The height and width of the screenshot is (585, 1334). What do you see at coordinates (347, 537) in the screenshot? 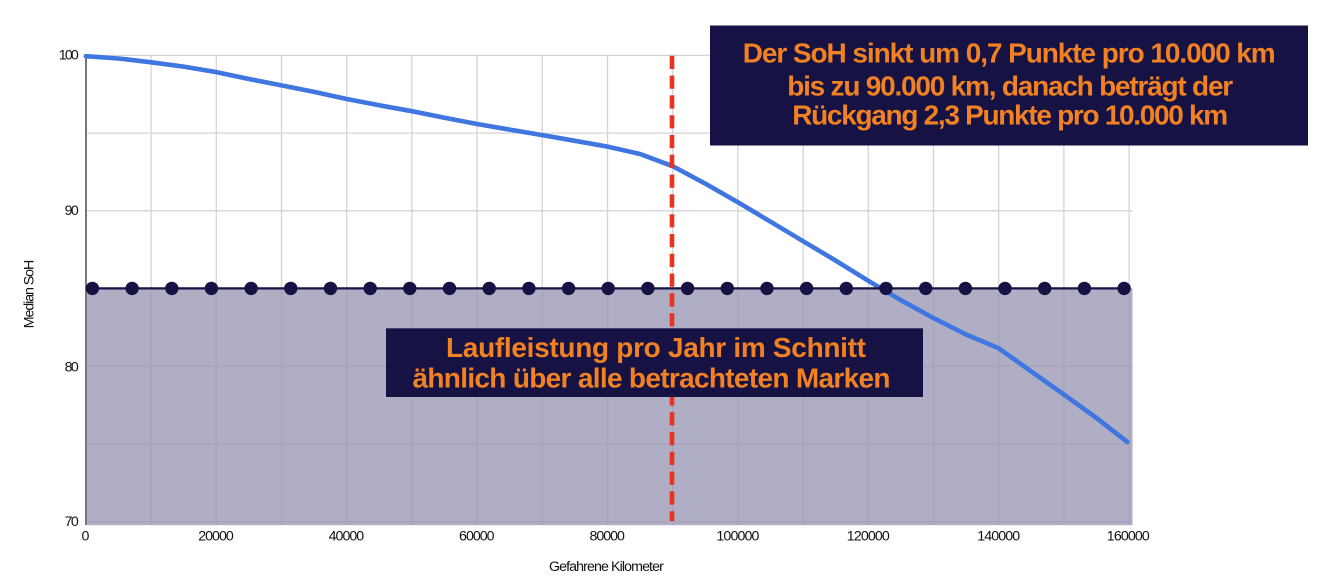
I see `svg-text: 40000` at bounding box center [347, 537].